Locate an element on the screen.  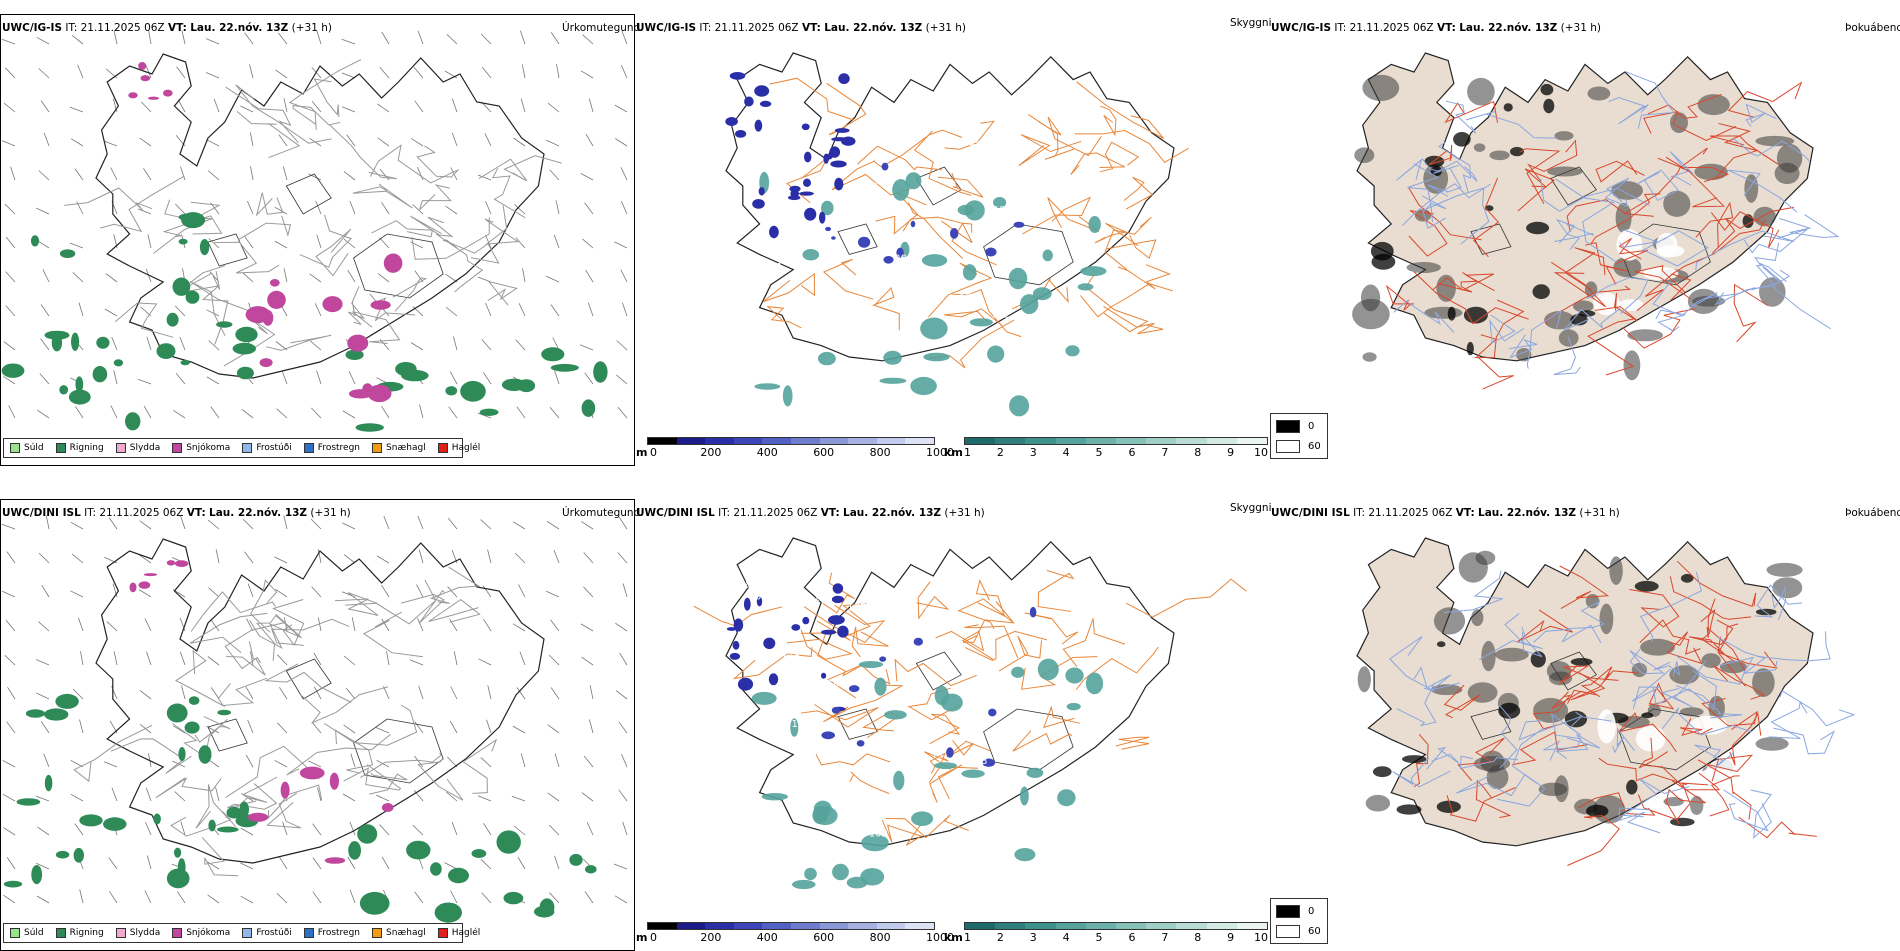
precip-map is located at coordinates (314, 231).